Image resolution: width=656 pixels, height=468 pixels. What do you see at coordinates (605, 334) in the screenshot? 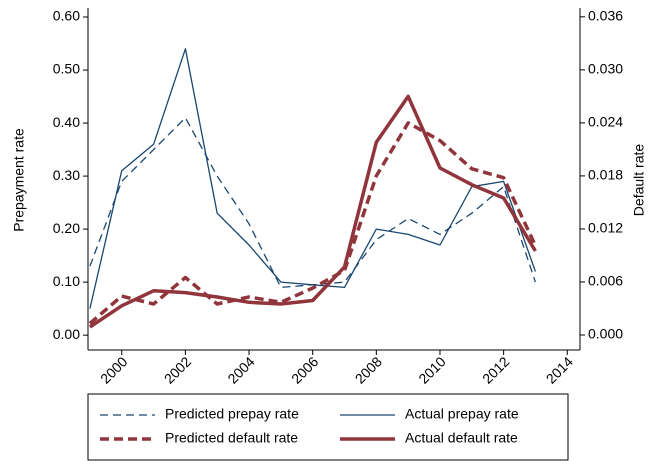
I see `y2-tick-label: 0.000` at bounding box center [605, 334].